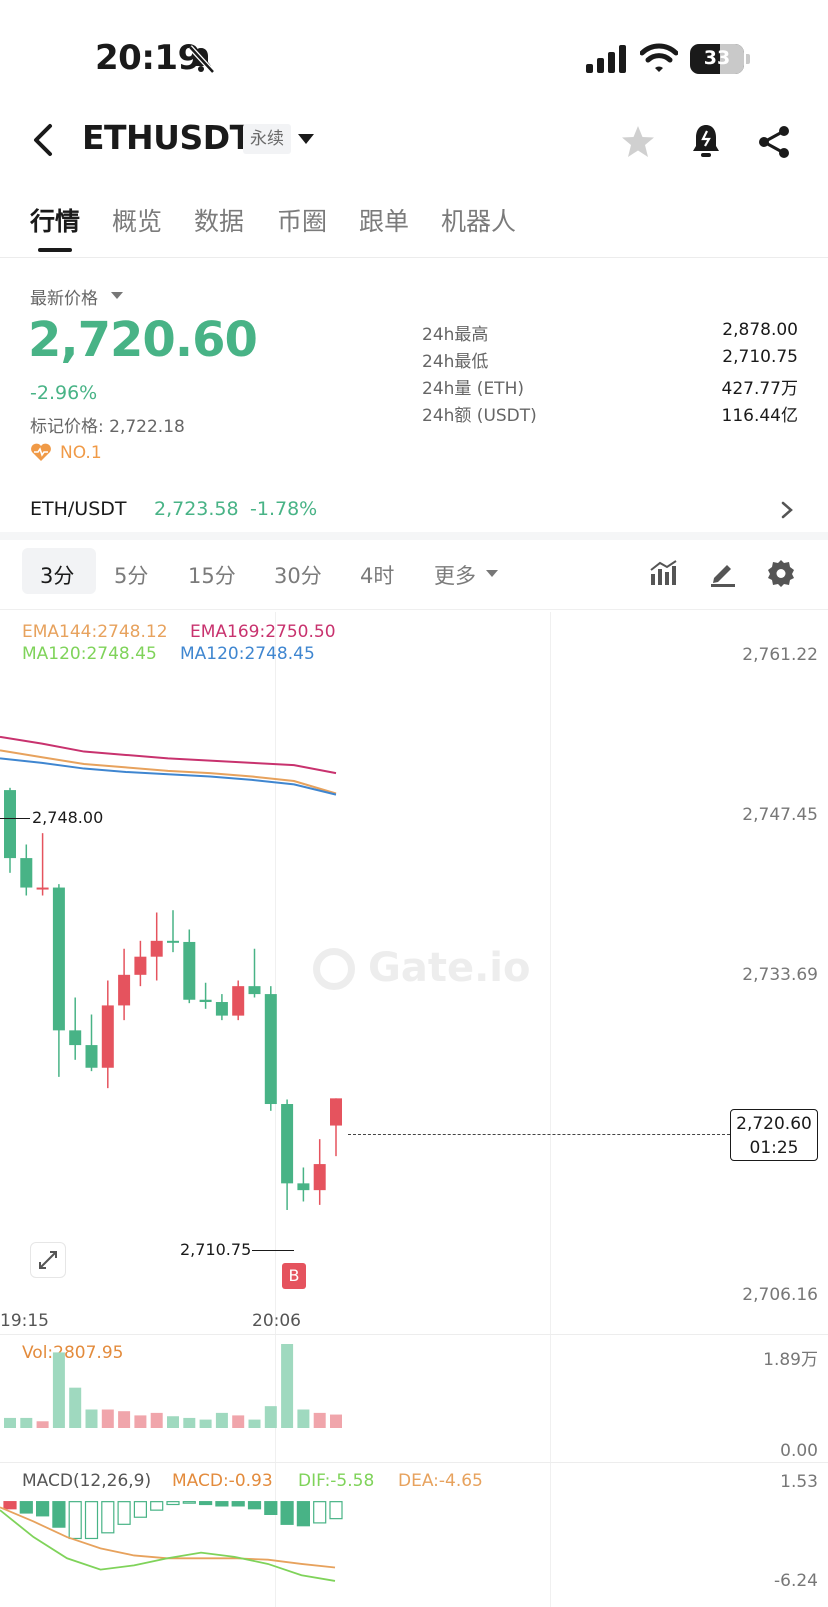 Image resolution: width=828 pixels, height=1607 pixels. Describe the element at coordinates (760, 330) in the screenshot. I see `stat-value-high: 2,878.00` at that location.